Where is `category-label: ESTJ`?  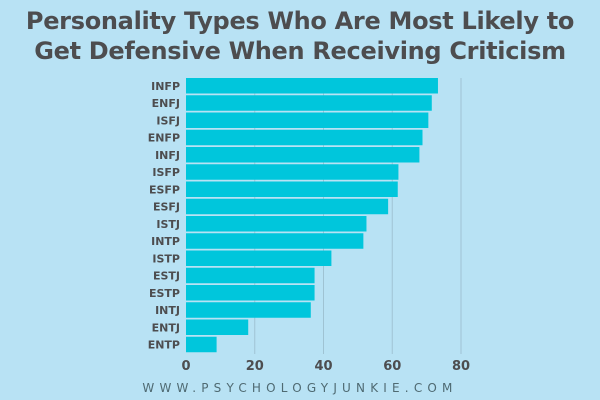 category-label: ESTJ is located at coordinates (166, 276).